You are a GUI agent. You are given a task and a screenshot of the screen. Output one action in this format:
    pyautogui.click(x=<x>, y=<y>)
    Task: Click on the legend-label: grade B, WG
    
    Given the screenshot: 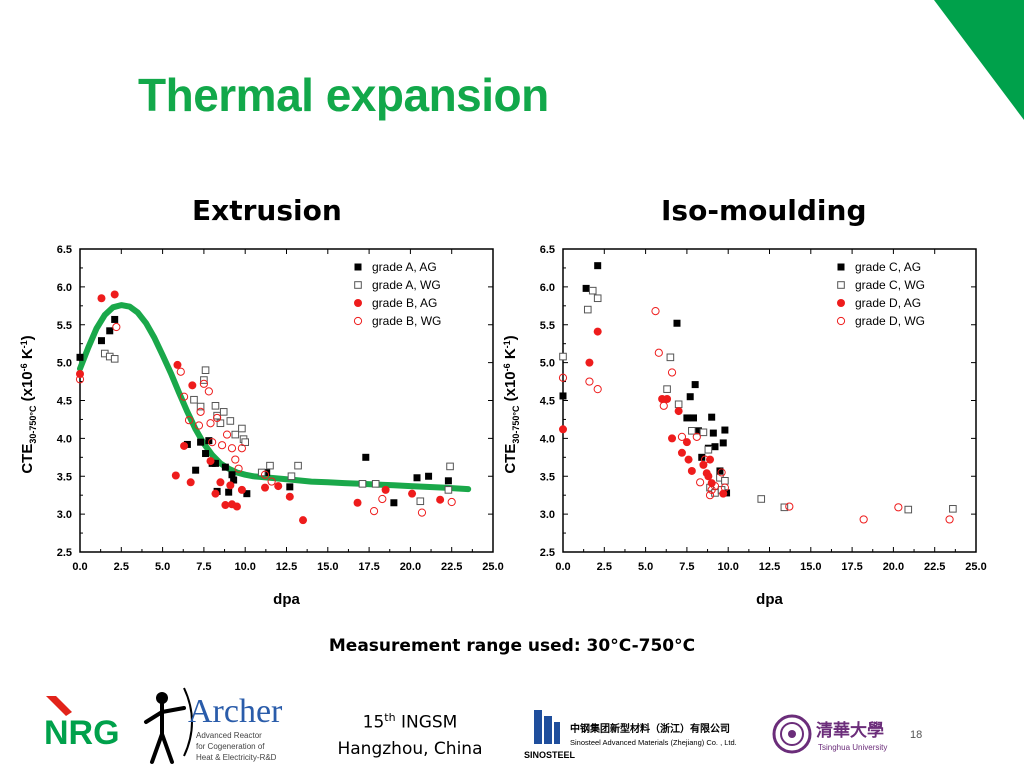 What is the action you would take?
    pyautogui.click(x=406, y=321)
    